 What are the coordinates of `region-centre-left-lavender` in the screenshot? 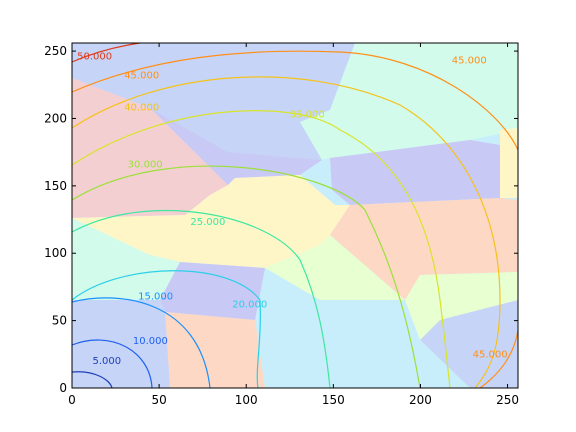 It's located at (236, 146).